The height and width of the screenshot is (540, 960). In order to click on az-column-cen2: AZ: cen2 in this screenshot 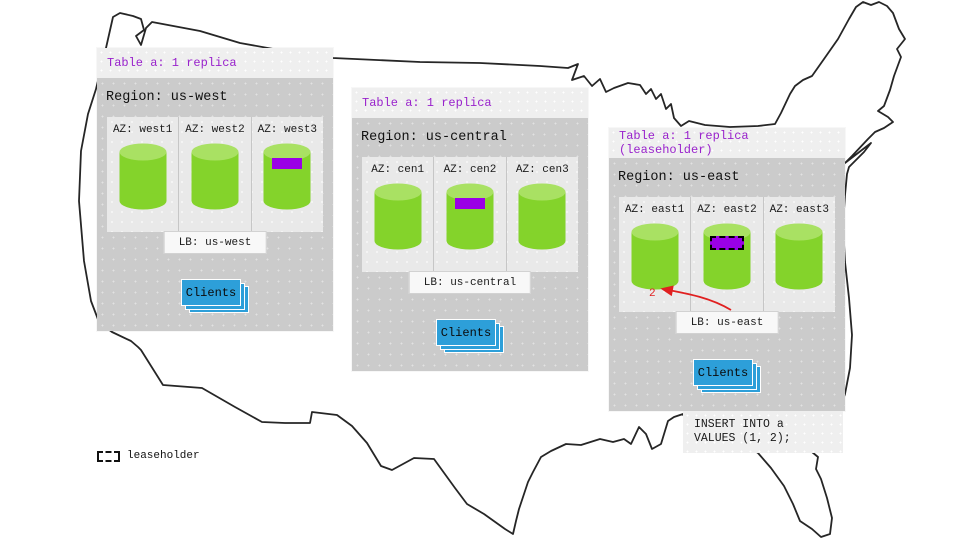, I will do `click(470, 214)`.